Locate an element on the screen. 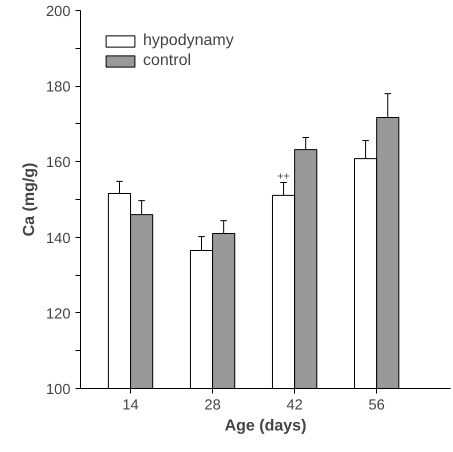  annotation: ++ is located at coordinates (283, 176).